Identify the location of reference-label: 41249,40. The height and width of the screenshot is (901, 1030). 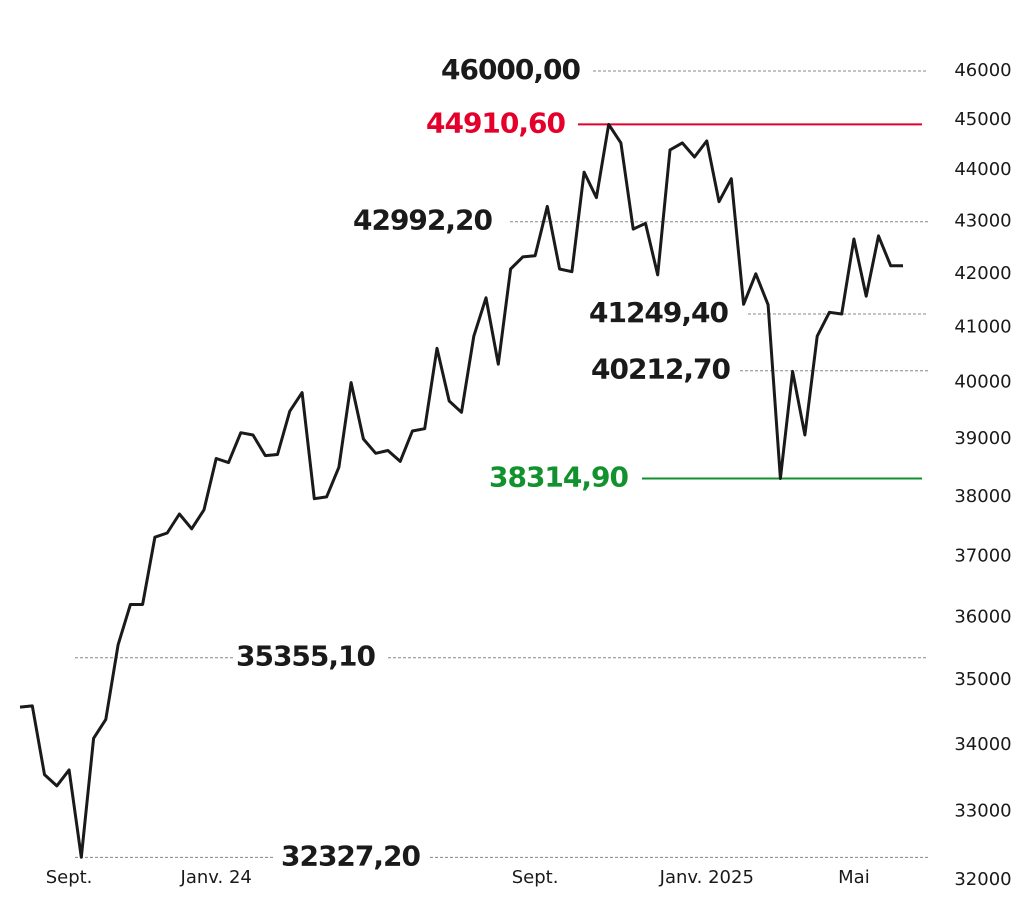
(659, 312).